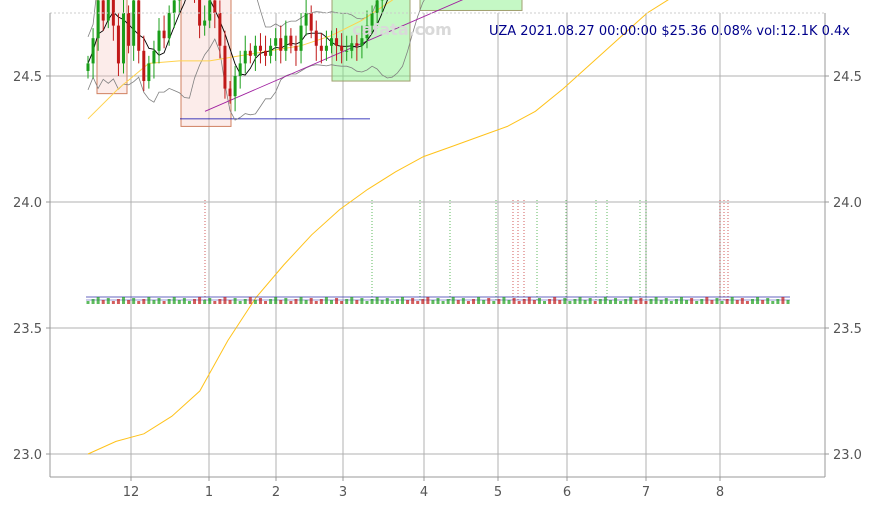 The image size is (875, 509). Describe the element at coordinates (371, 41) in the screenshot. I see `range-box-up` at that location.